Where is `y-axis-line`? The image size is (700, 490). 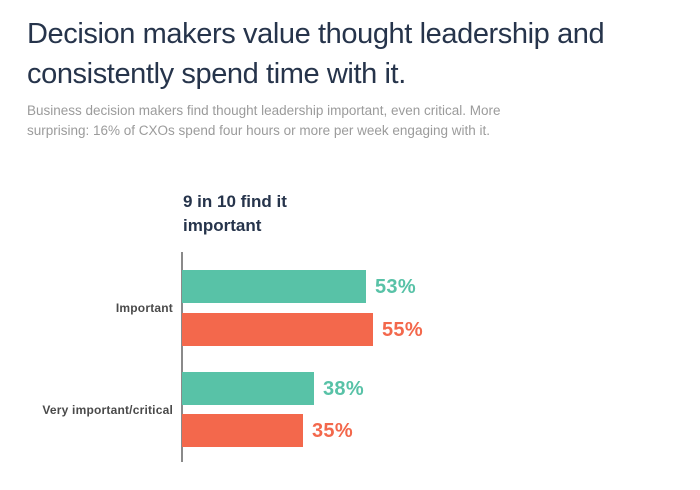 y-axis-line is located at coordinates (182, 357).